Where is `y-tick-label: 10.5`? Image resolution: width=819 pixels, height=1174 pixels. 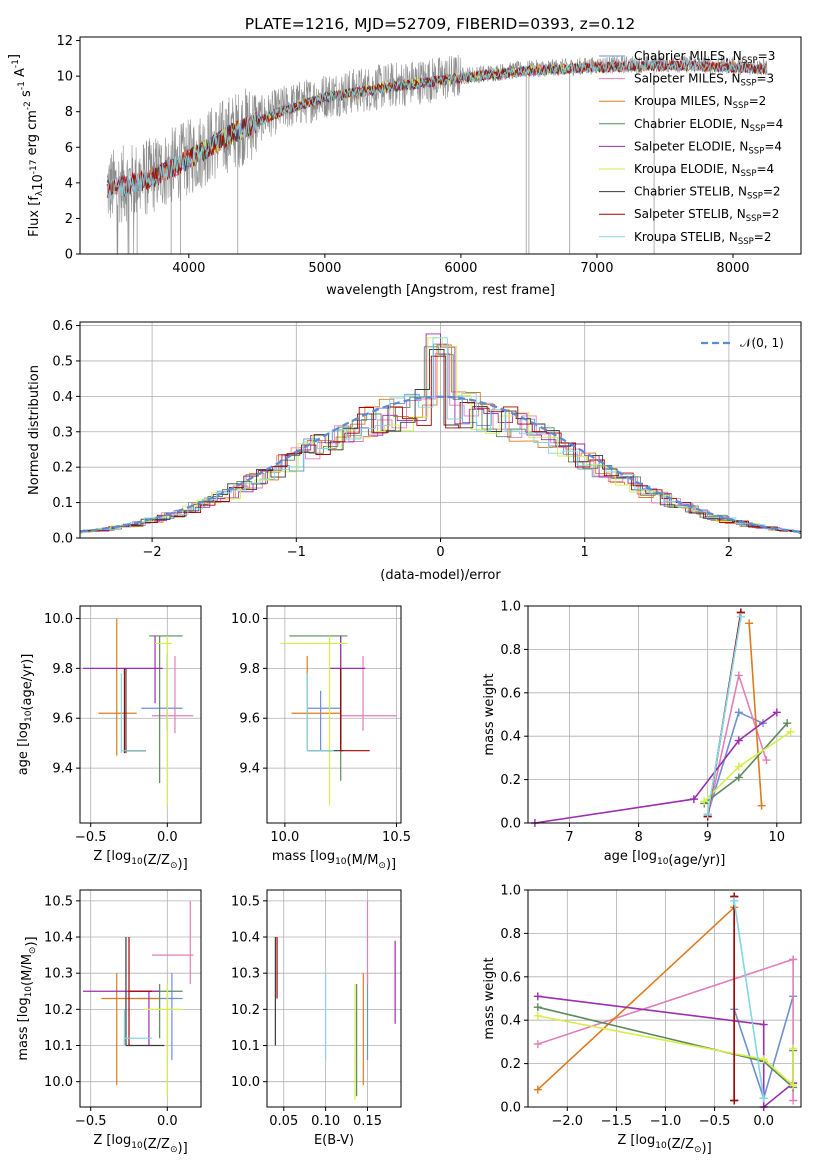
y-tick-label: 10.5 is located at coordinates (58, 901).